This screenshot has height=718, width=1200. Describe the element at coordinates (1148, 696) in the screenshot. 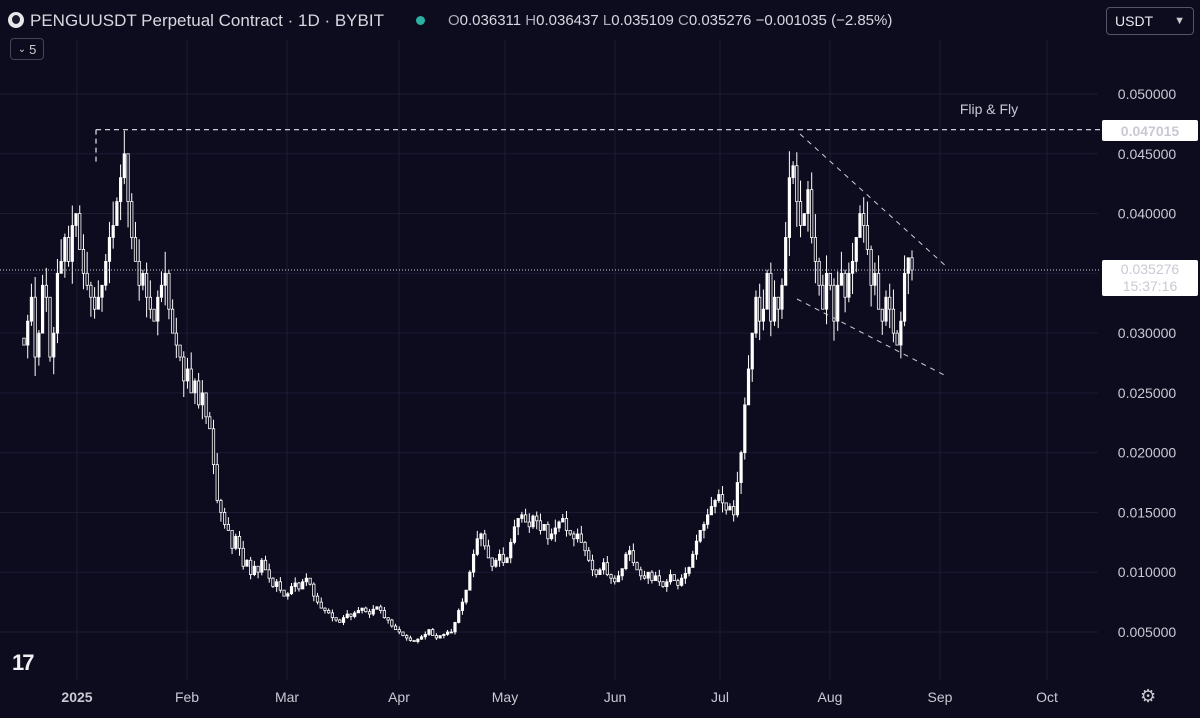

I see `gear-icon: ⚙` at that location.